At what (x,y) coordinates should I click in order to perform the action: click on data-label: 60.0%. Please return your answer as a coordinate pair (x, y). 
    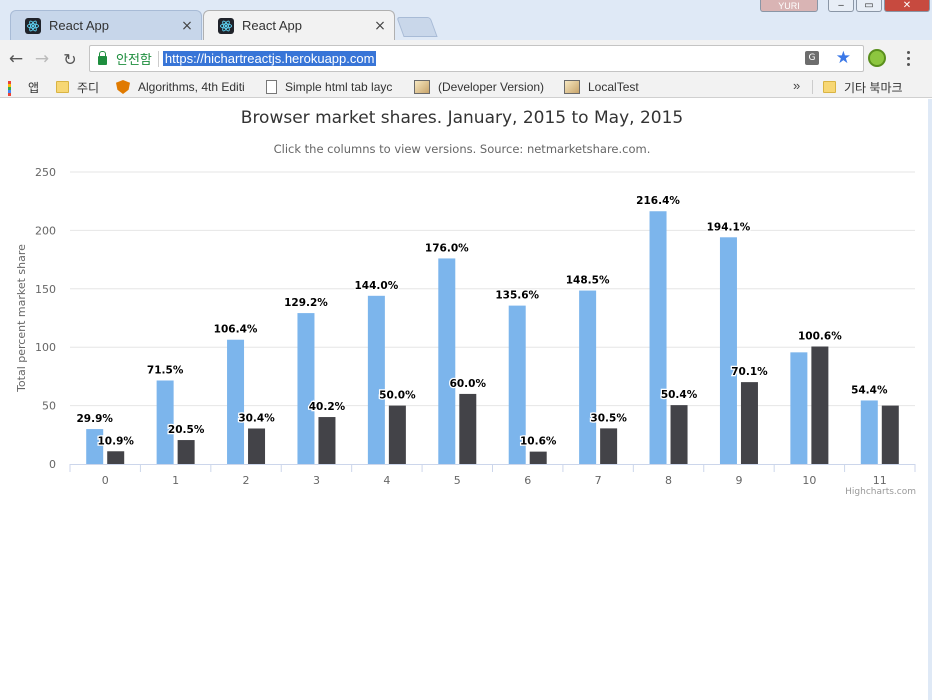
    Looking at the image, I should click on (468, 384).